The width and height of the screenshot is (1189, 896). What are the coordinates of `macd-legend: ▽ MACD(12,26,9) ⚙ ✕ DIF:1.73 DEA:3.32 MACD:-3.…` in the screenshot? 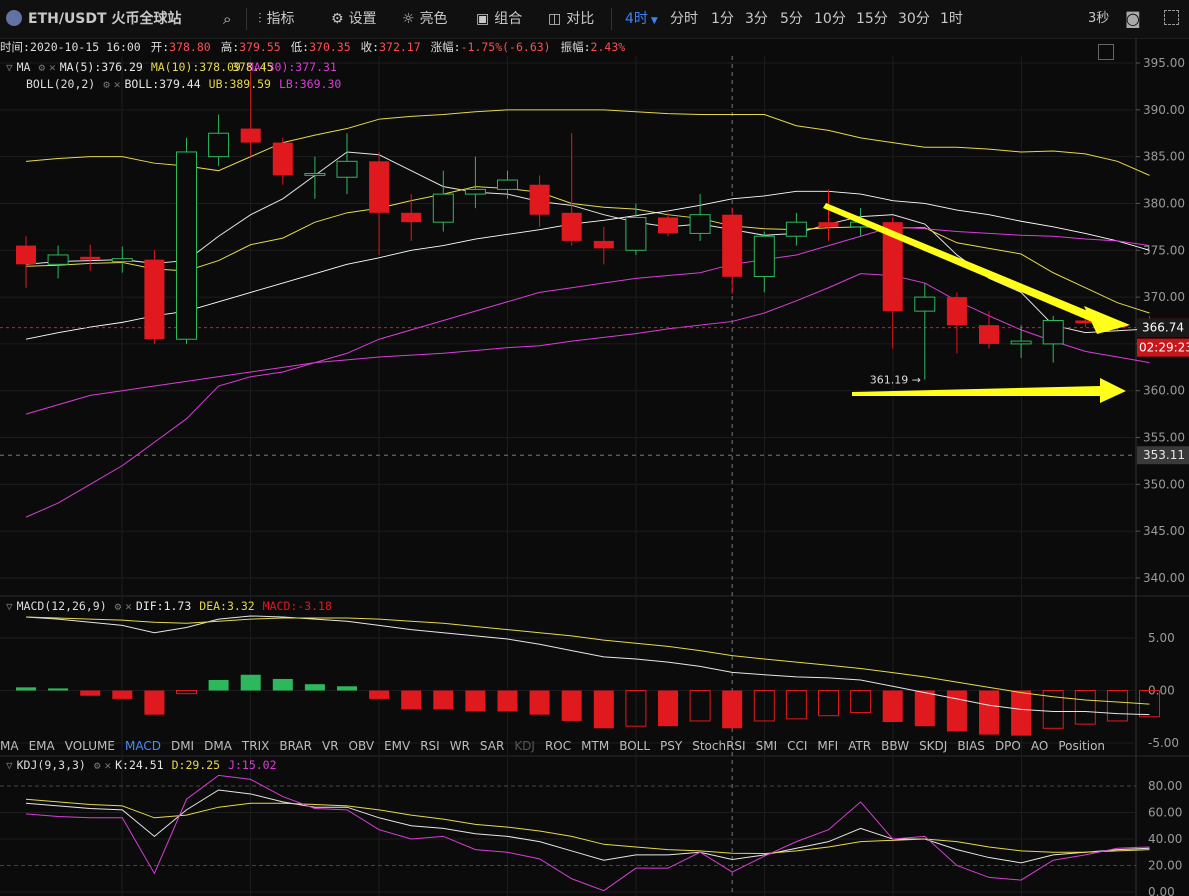 It's located at (173, 606).